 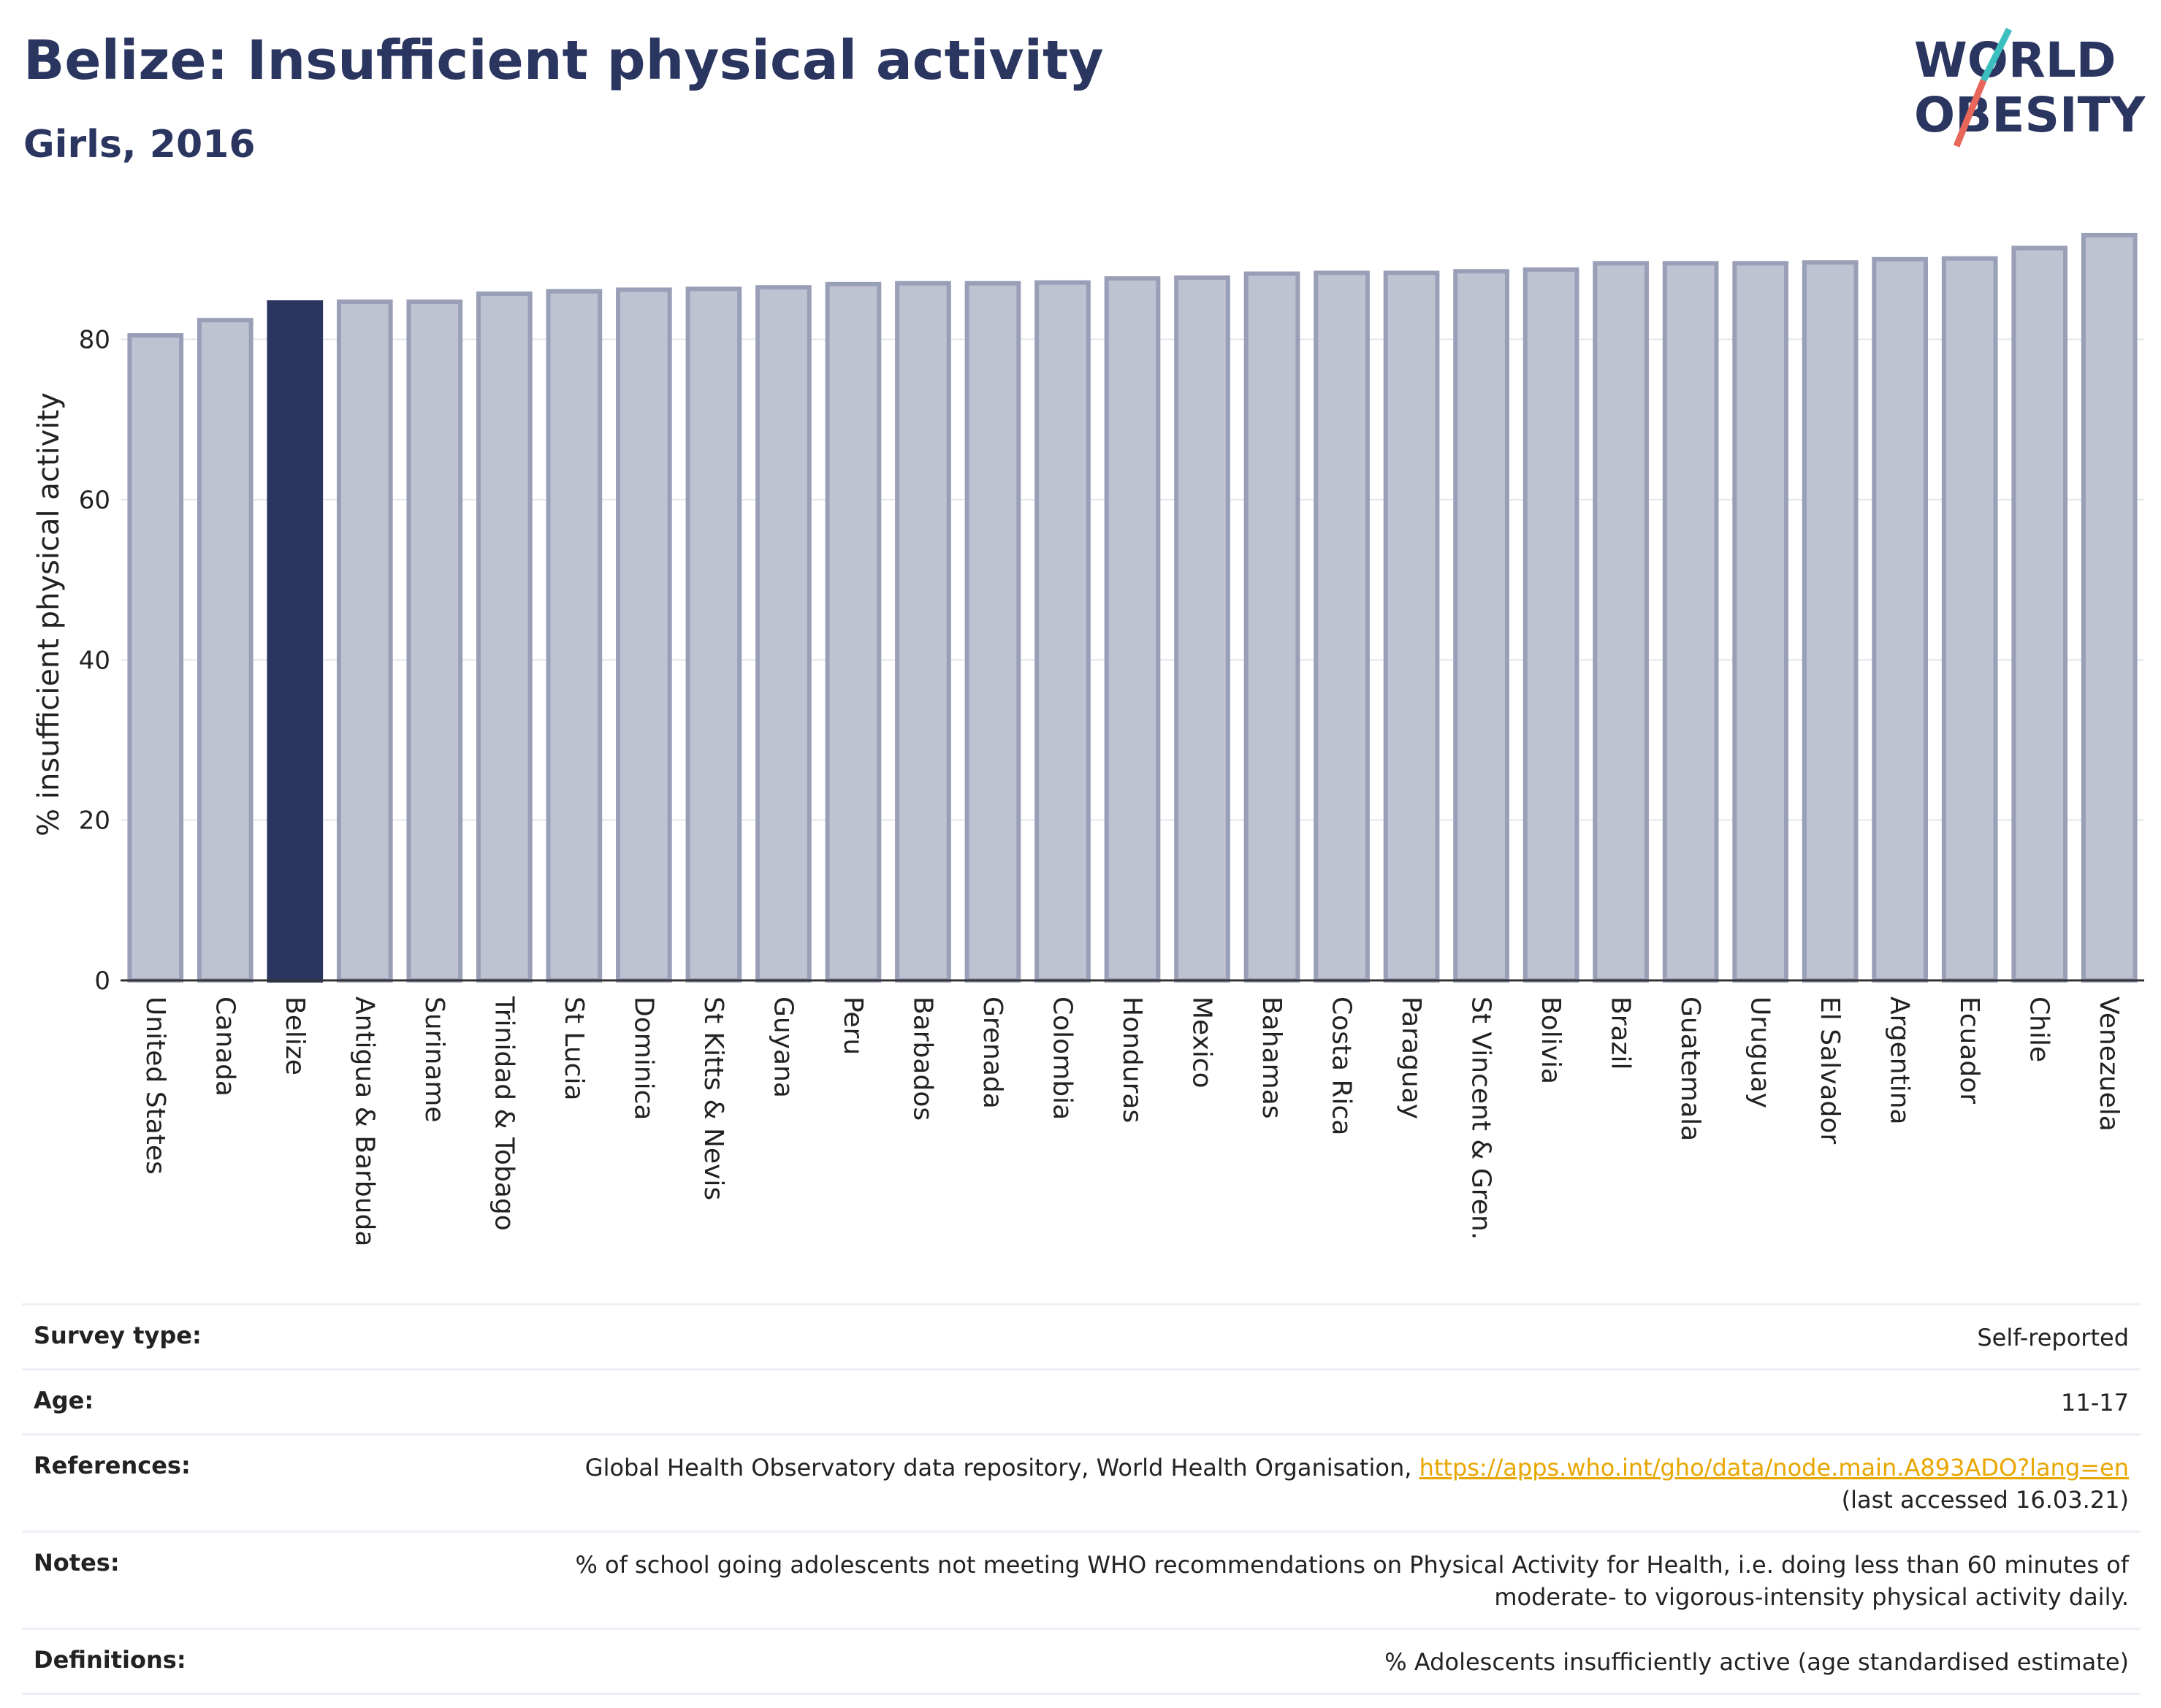 What do you see at coordinates (783, 1047) in the screenshot?
I see `x-category-label: Guyana` at bounding box center [783, 1047].